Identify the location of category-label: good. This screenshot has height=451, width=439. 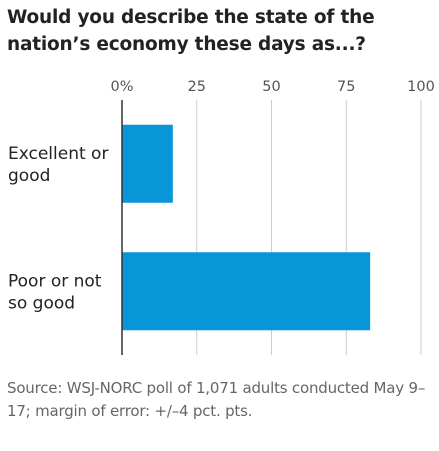
(29, 176).